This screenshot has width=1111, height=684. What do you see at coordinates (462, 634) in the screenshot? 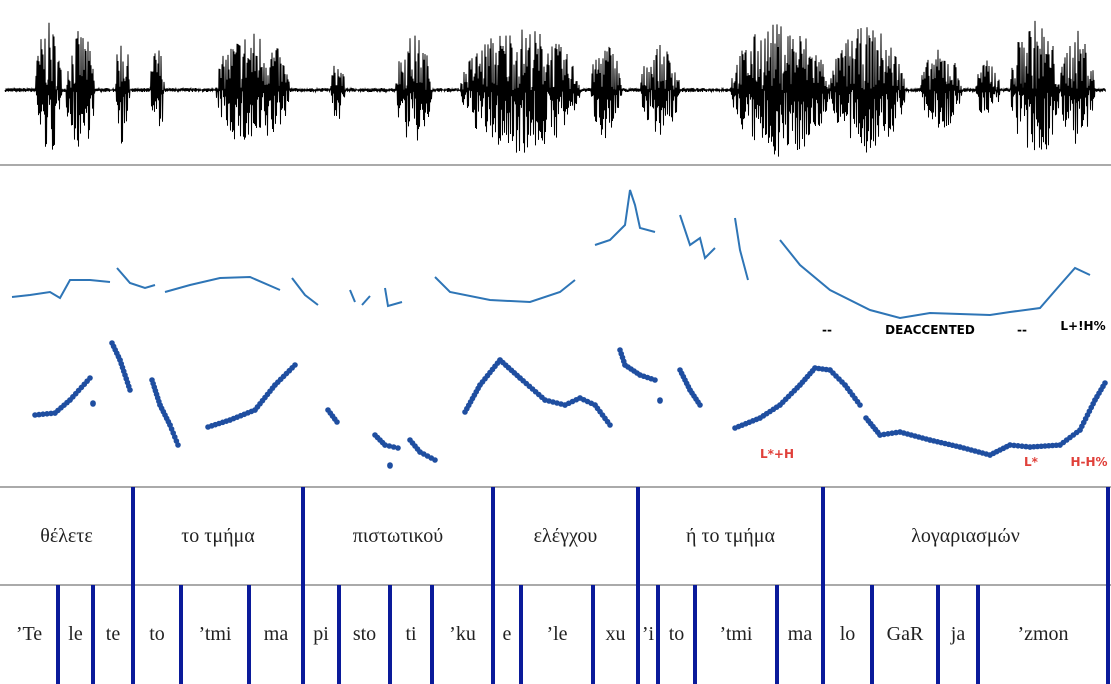
I see `syllable-label: ’ku` at bounding box center [462, 634].